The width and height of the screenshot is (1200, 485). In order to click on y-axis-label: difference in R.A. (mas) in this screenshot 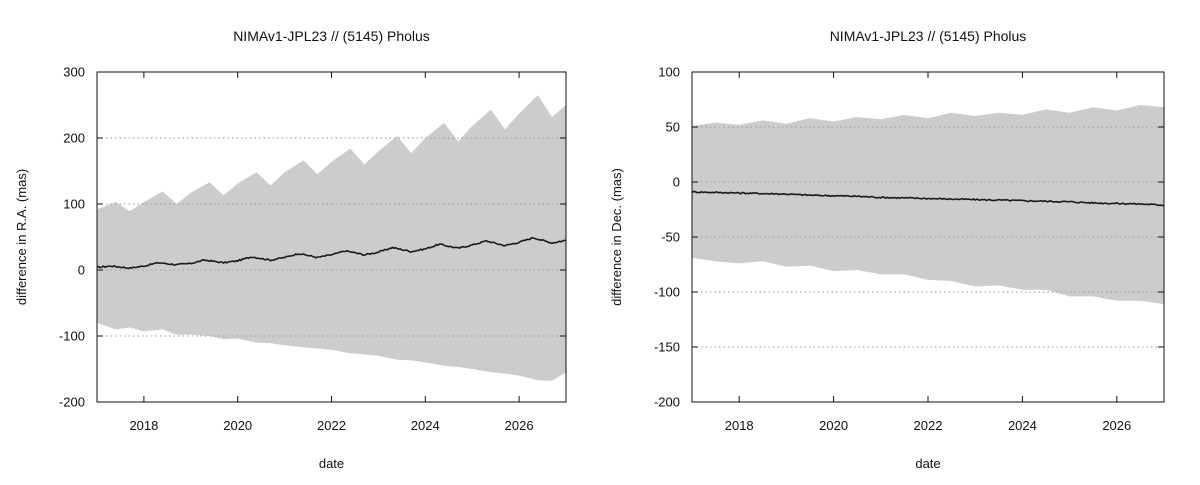, I will do `click(21, 237)`.